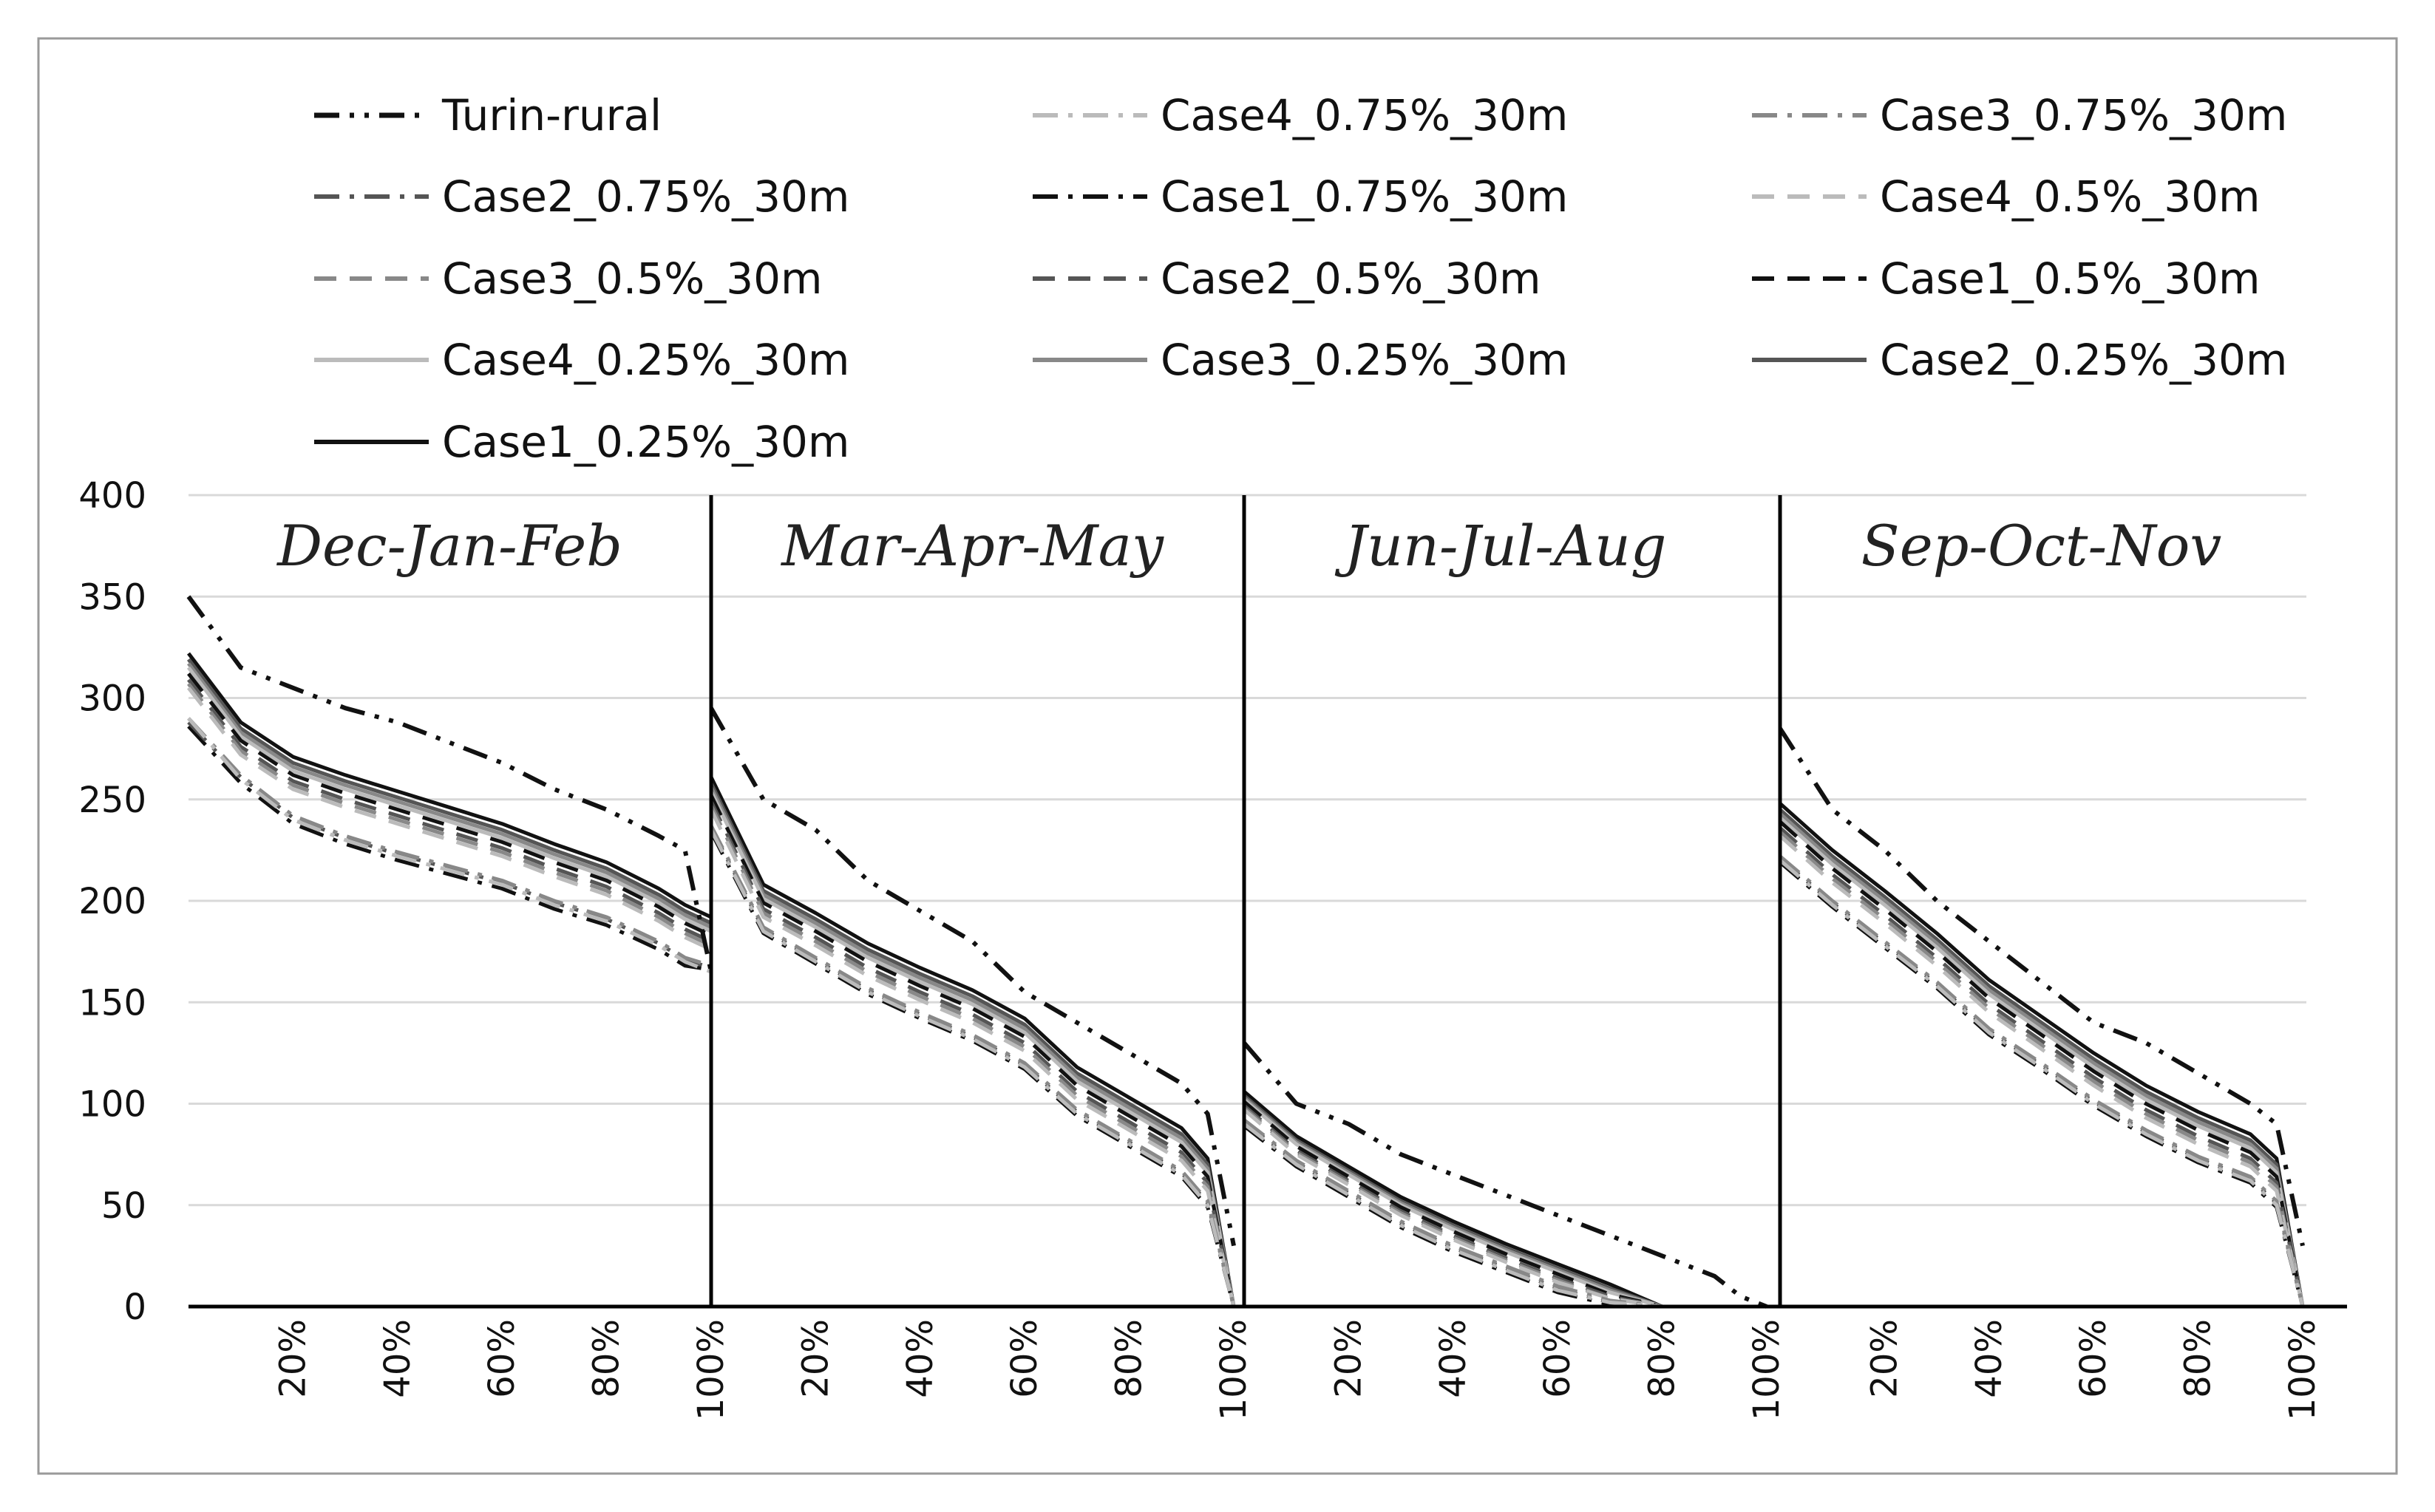 This screenshot has width=2435, height=1512. Describe the element at coordinates (1501, 546) in the screenshot. I see `season-label: Jun-Jul-Aug` at that location.